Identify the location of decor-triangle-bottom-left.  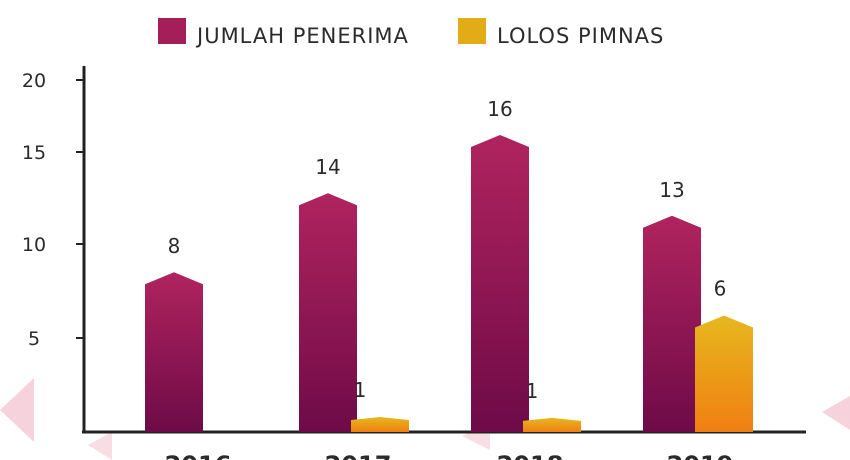
(100, 446).